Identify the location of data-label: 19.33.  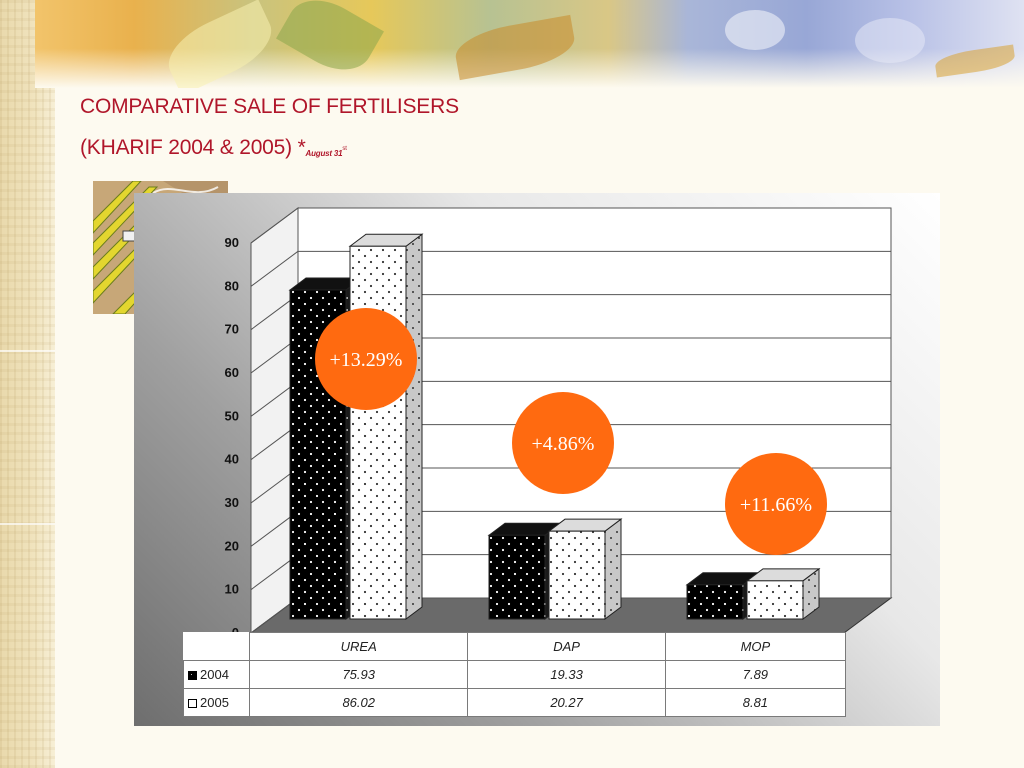
(566, 674).